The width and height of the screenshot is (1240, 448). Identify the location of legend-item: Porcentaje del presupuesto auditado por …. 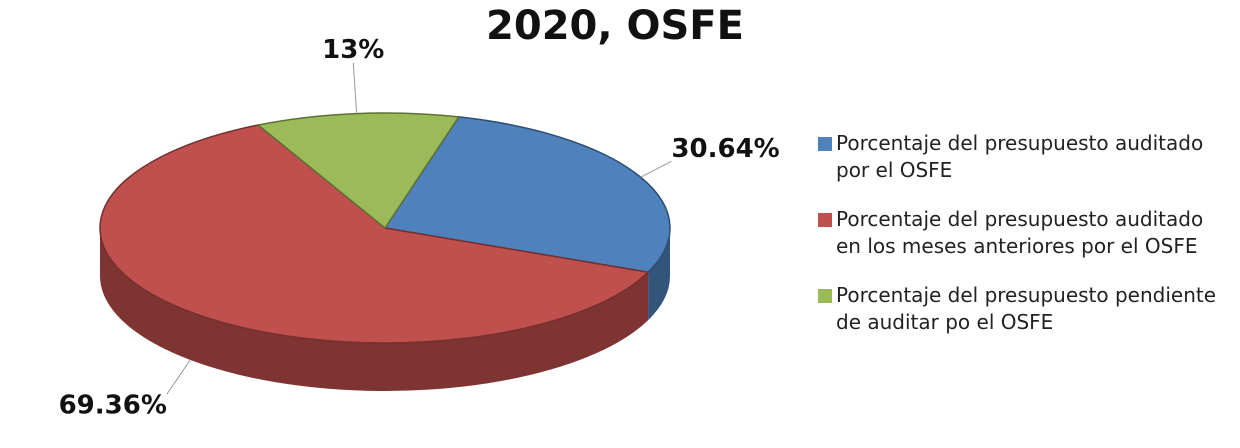
(1023, 157).